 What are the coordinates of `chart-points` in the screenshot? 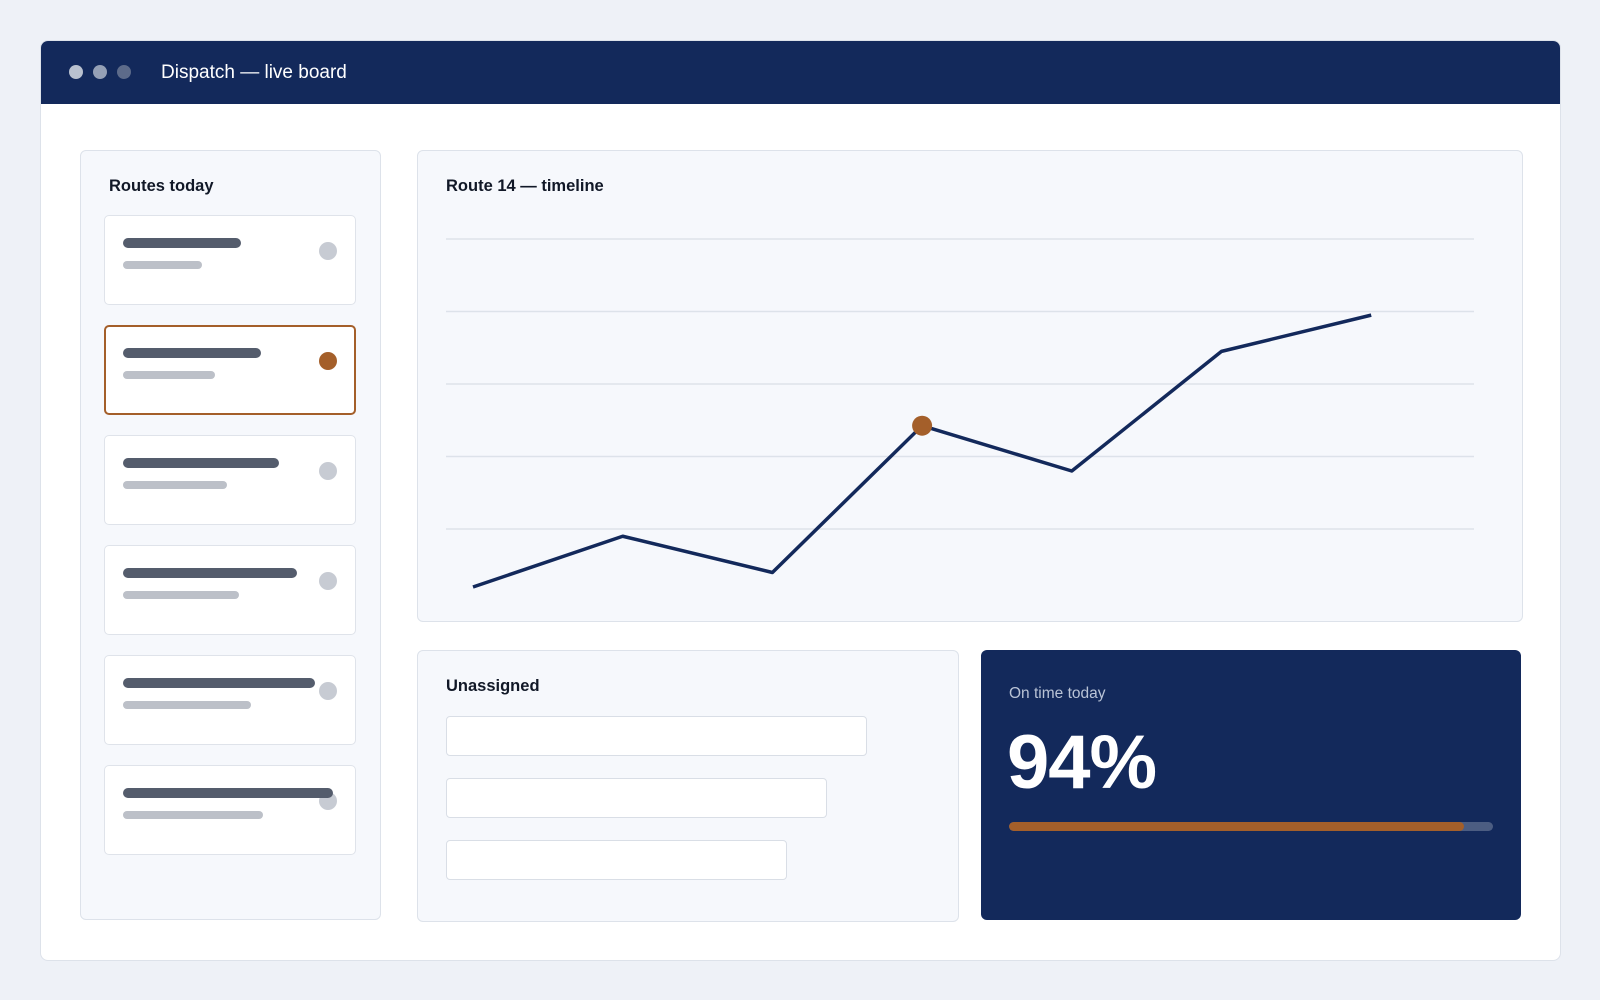 It's located at (922, 425).